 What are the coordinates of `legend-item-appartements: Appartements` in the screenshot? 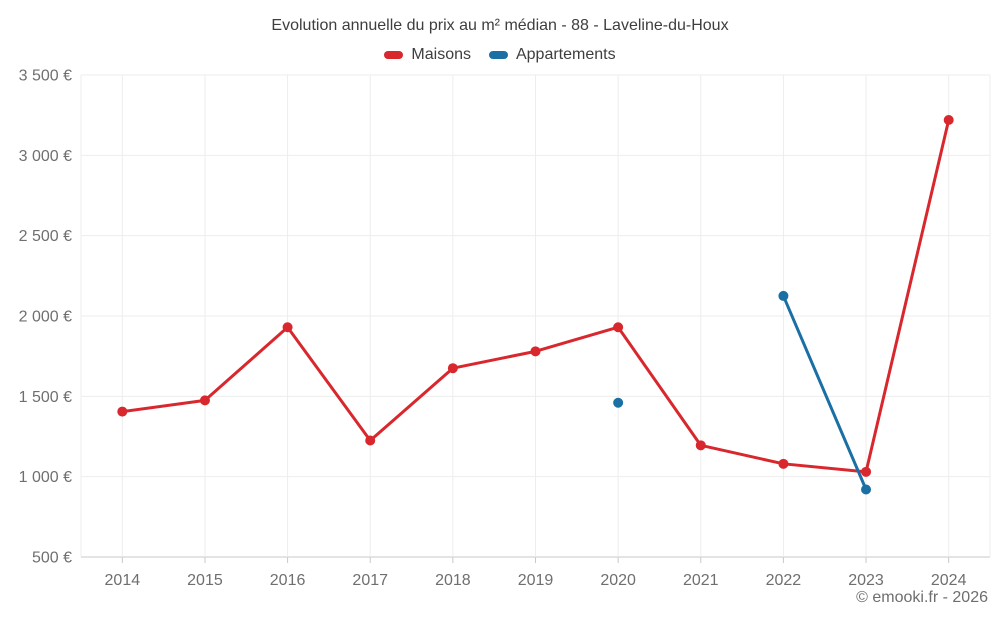 It's located at (552, 55).